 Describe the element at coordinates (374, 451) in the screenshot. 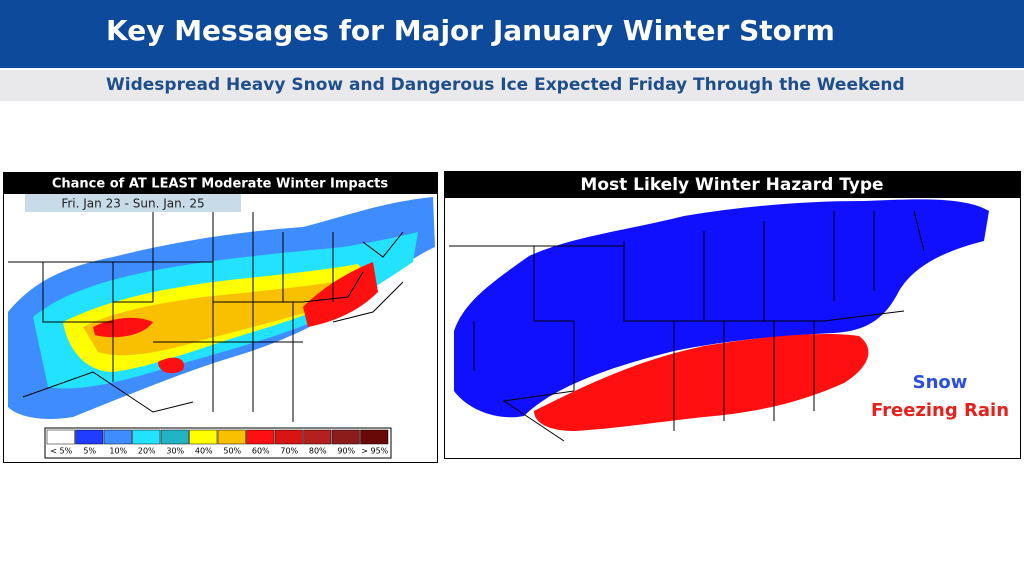

I see `legend-label: > 95%` at that location.